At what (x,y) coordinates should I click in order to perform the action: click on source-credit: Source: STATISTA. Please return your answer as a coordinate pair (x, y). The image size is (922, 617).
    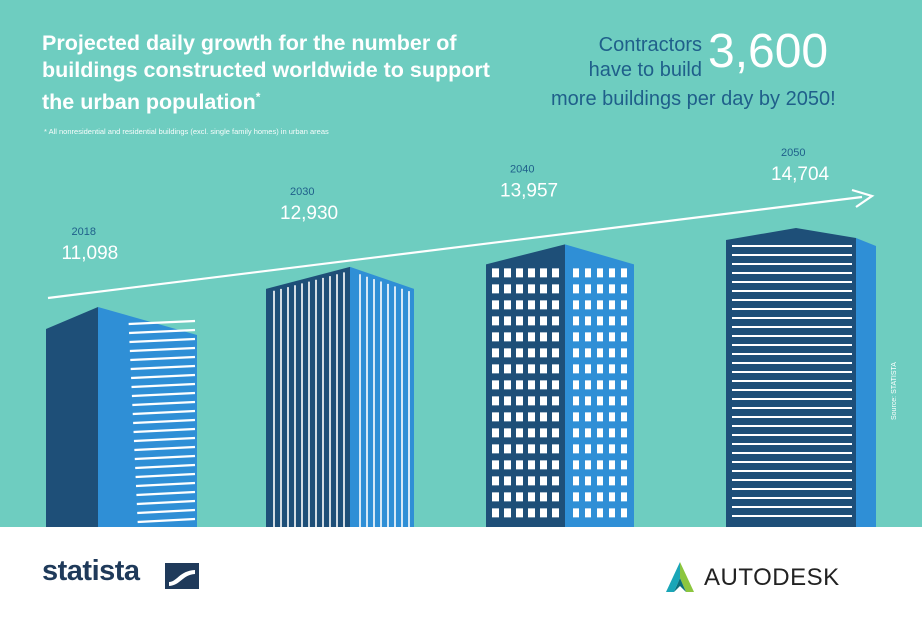
    Looking at the image, I should click on (894, 391).